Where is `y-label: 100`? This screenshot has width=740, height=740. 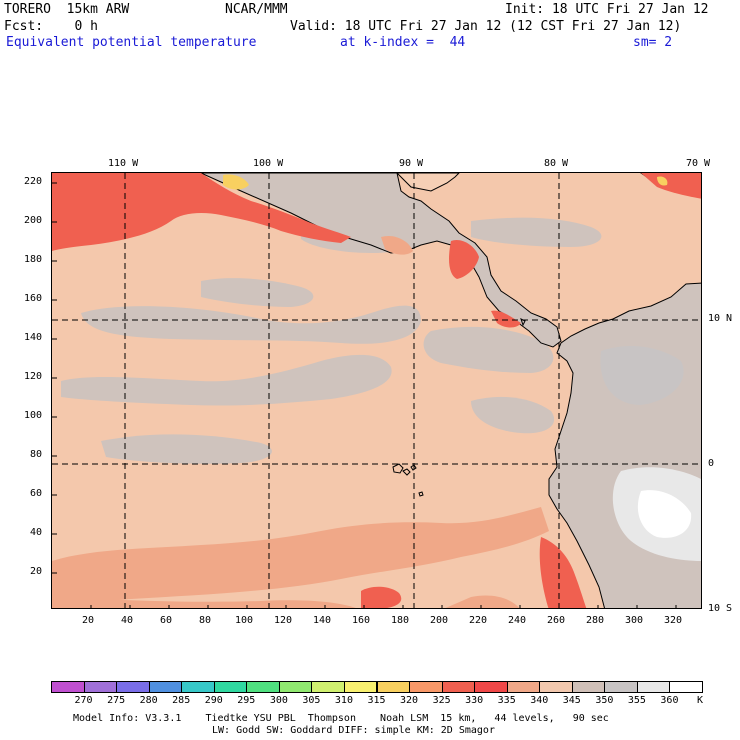
y-label: 100 is located at coordinates (33, 415).